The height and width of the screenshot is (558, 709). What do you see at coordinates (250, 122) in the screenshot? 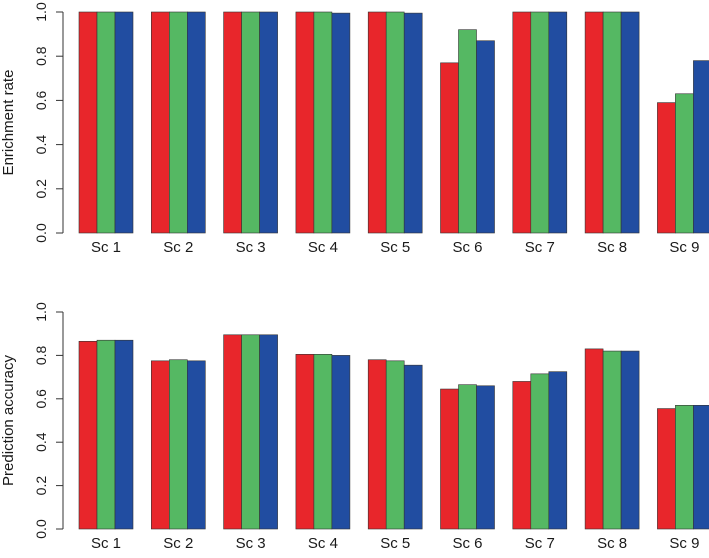
I see `chart-1-bar-sc3-green` at bounding box center [250, 122].